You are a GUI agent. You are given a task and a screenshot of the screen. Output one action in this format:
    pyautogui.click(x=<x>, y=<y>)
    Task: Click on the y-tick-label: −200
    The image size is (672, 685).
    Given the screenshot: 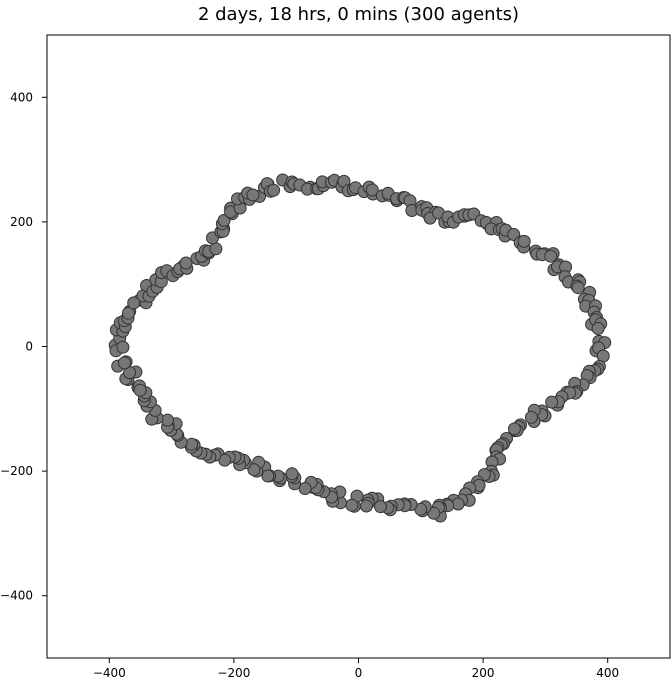 What is the action you would take?
    pyautogui.click(x=16, y=471)
    